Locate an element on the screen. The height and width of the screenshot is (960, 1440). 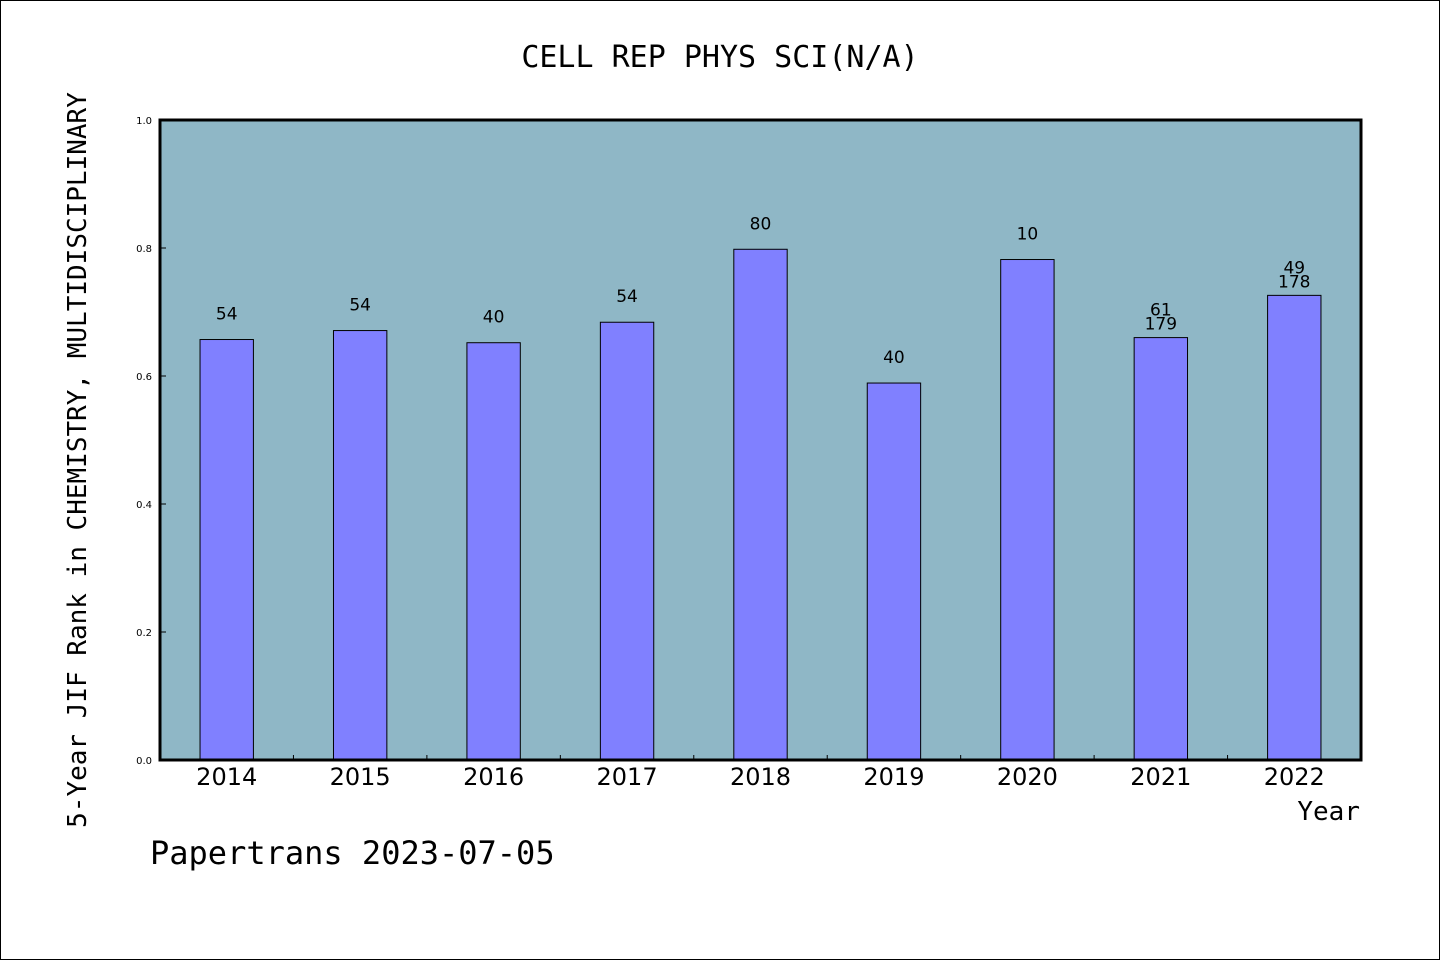
bar-2014 is located at coordinates (226, 550).